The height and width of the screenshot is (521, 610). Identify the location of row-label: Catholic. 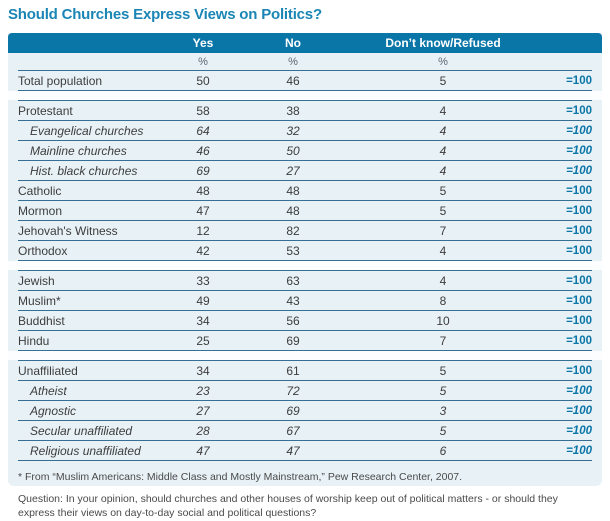
(40, 190).